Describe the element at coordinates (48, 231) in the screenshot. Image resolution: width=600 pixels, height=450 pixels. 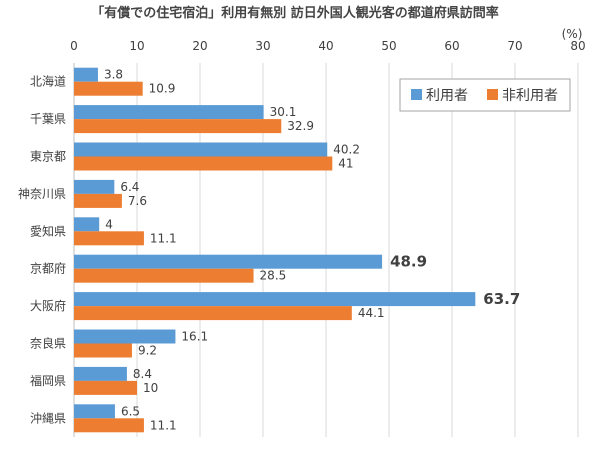
I see `category-label: 愛知県` at that location.